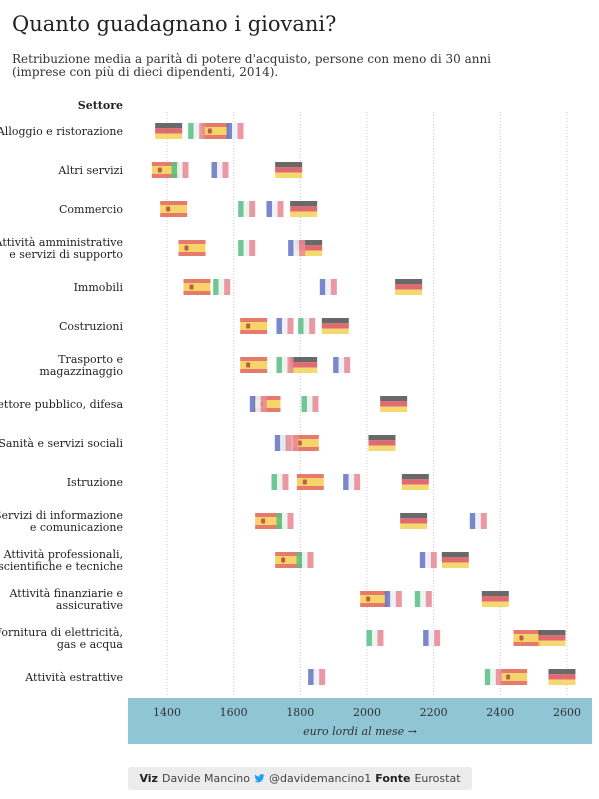  I want to click on row-label-line: Servizi di informazione, so click(61, 515).